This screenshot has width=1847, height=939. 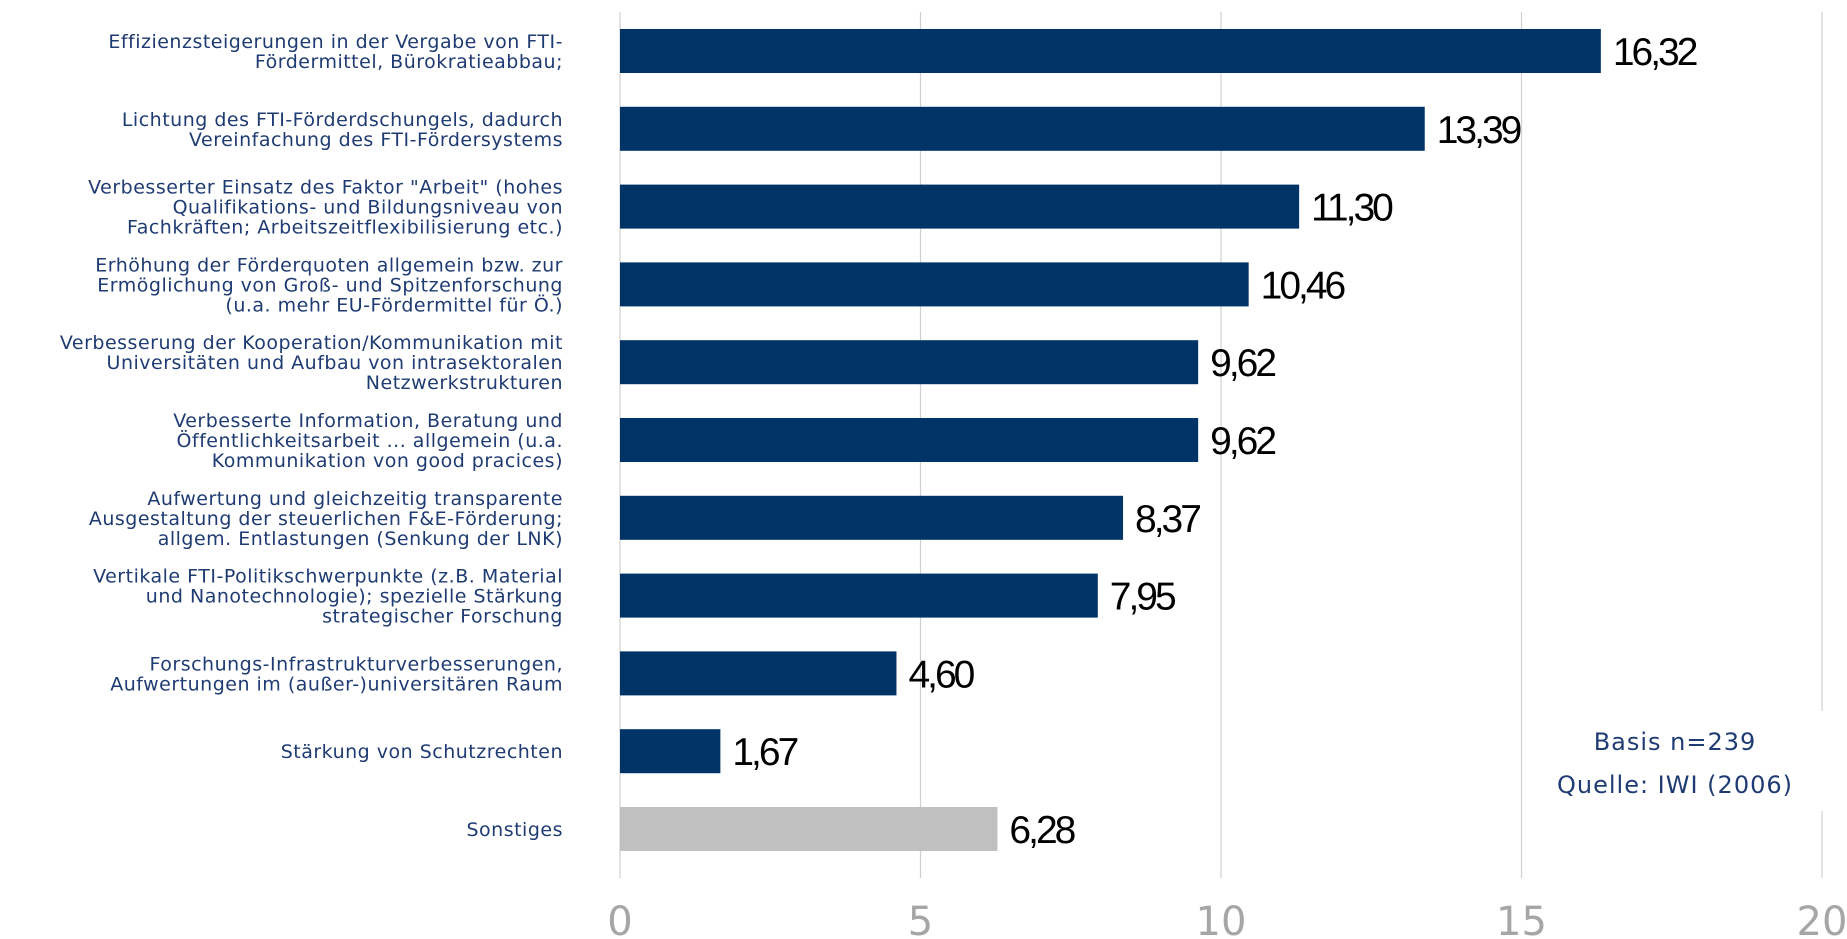 I want to click on source-notes: Basis n=239 Quelle: IWI (2006), so click(x=1675, y=761).